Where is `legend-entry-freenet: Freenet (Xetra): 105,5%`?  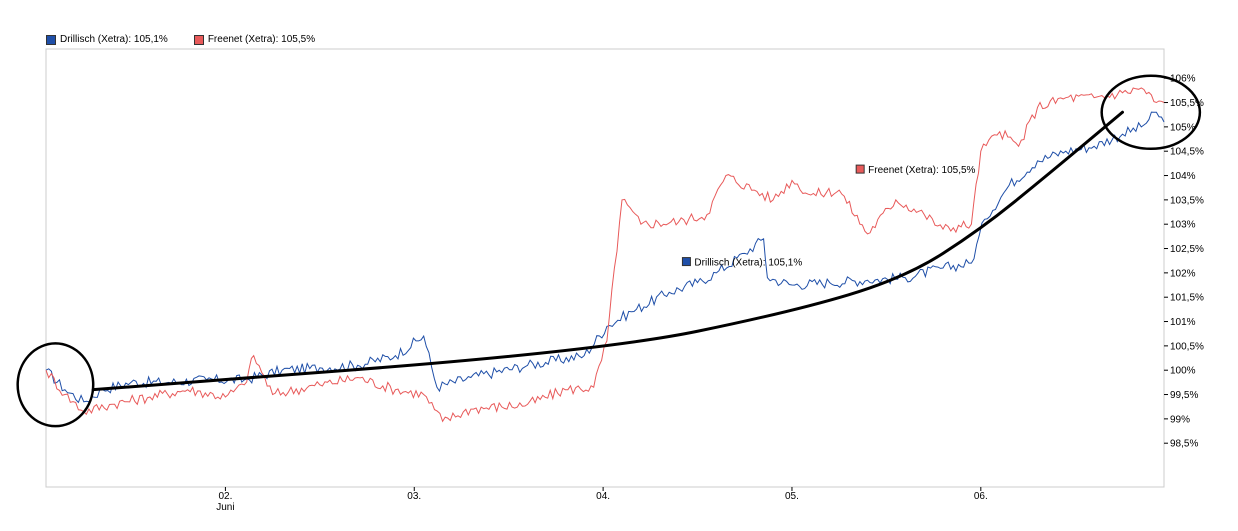 legend-entry-freenet: Freenet (Xetra): 105,5% is located at coordinates (254, 39).